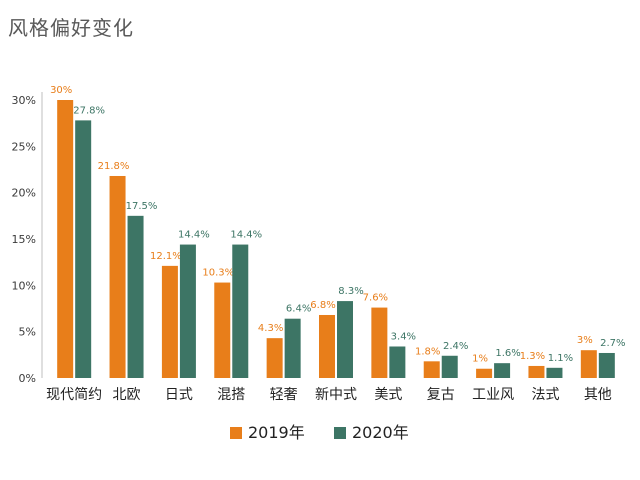 This screenshot has width=640, height=480. I want to click on data-label: 17.5%, so click(142, 206).